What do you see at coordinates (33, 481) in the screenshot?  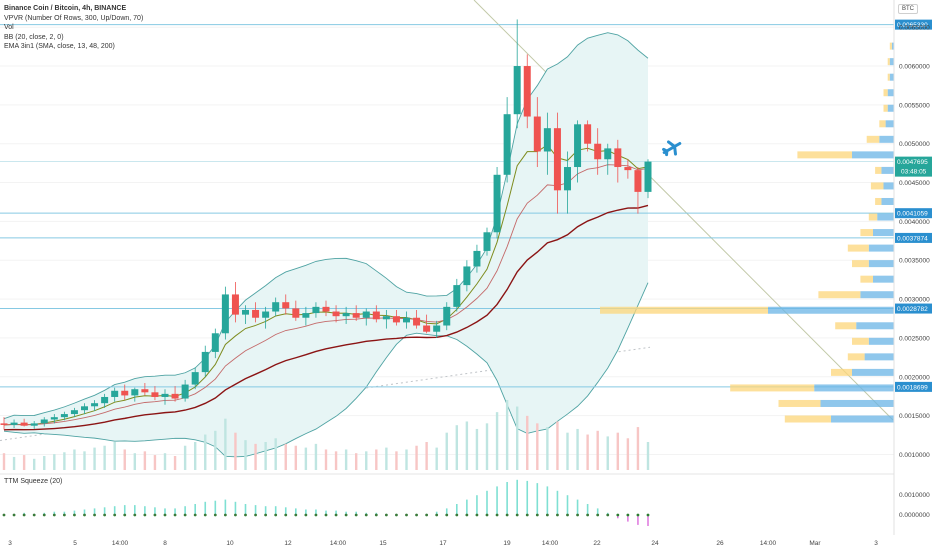 I see `ttm-squeeze-title: TTM Squeeze (20)` at bounding box center [33, 481].